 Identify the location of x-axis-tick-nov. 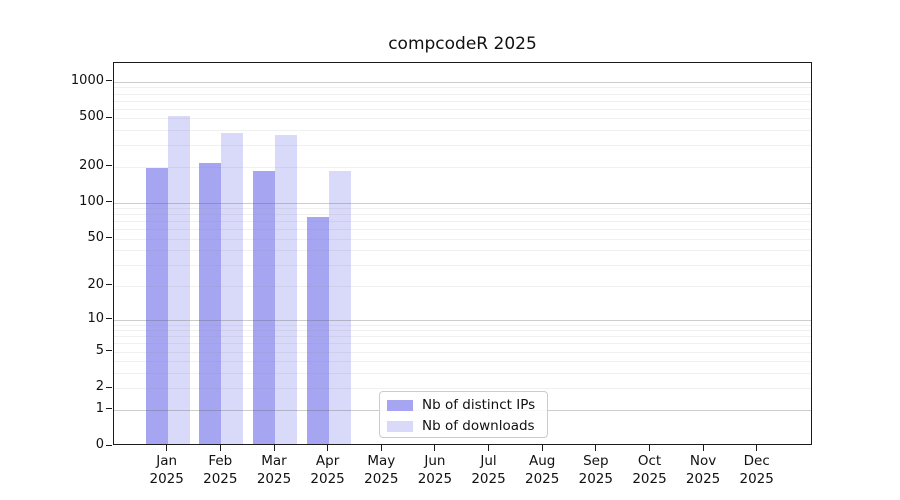
(703, 448).